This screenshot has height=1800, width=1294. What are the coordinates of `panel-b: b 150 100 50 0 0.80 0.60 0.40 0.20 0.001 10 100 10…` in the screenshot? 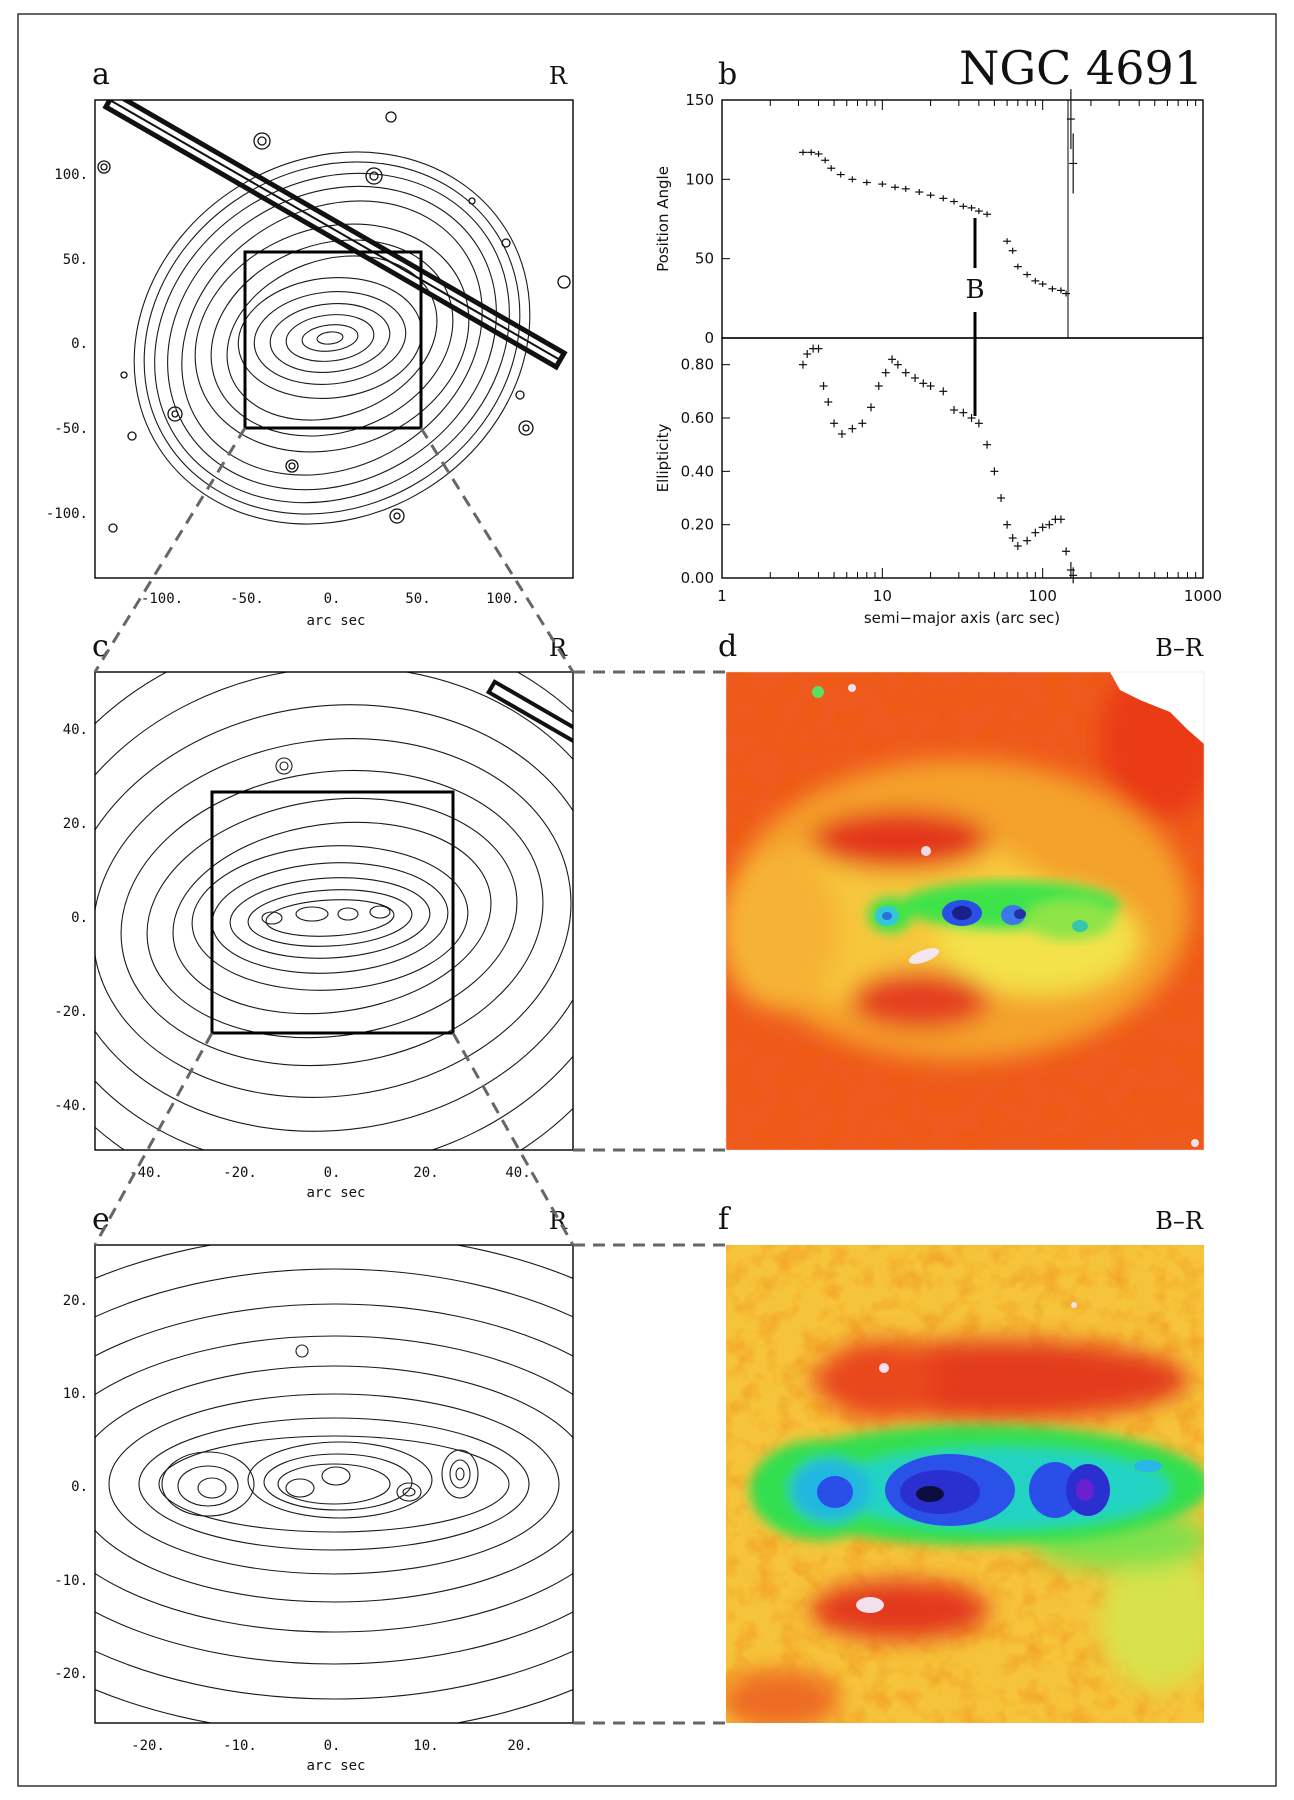 It's located at (938, 342).